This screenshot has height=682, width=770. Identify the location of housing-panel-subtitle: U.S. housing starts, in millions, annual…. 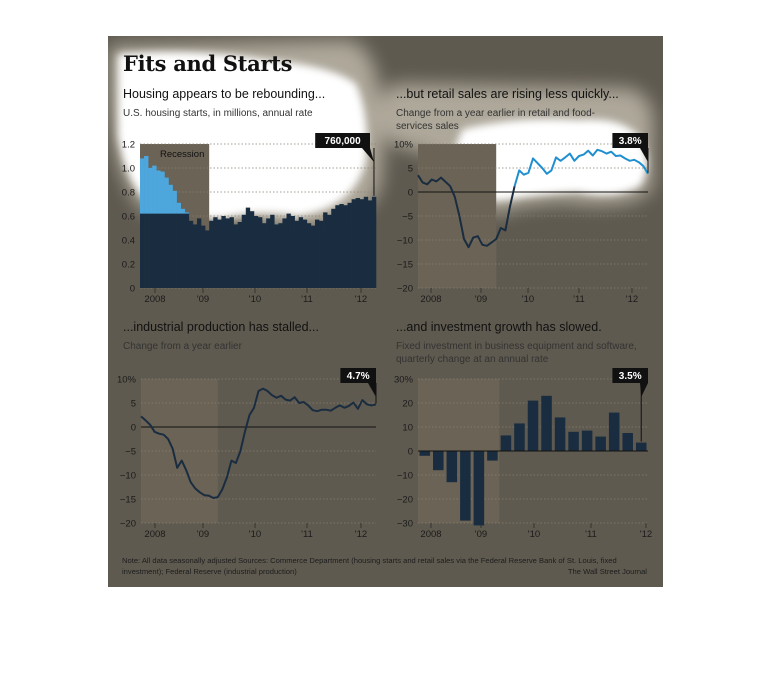
(218, 113).